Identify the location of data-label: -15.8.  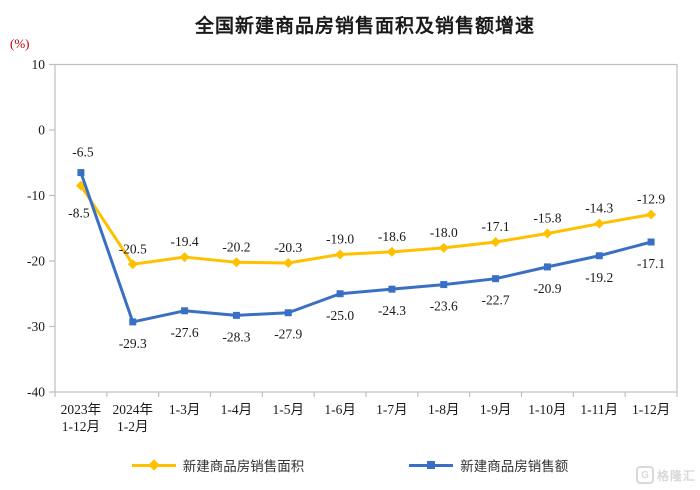
(547, 217).